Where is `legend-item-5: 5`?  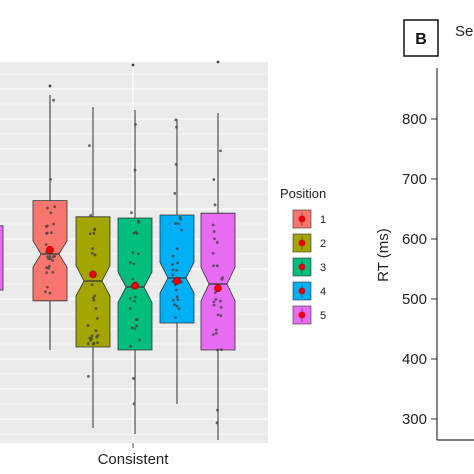 legend-item-5: 5 is located at coordinates (309, 315).